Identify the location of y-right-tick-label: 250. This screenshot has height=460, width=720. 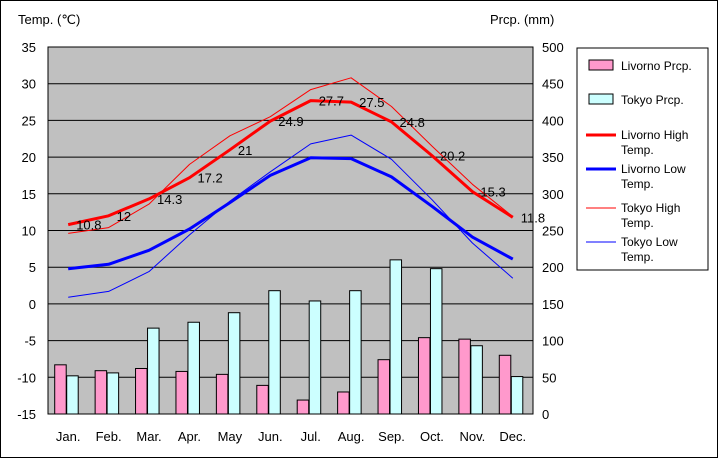
(553, 231).